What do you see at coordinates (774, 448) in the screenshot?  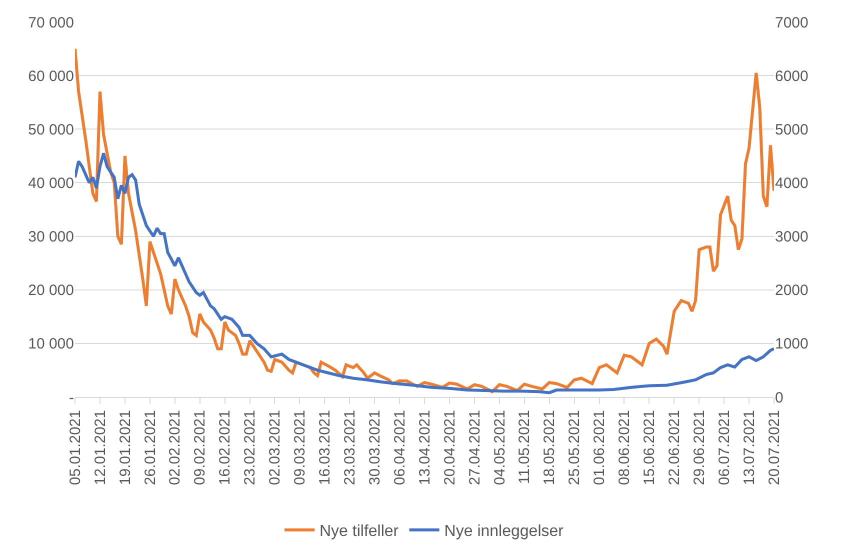 I see `x-tick-label: 20.07.2021` at bounding box center [774, 448].